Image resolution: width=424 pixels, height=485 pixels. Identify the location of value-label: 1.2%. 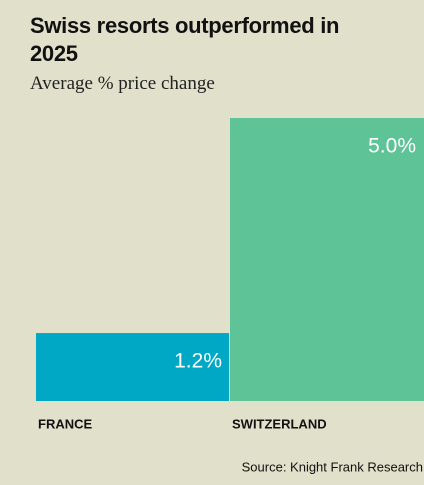
(198, 361).